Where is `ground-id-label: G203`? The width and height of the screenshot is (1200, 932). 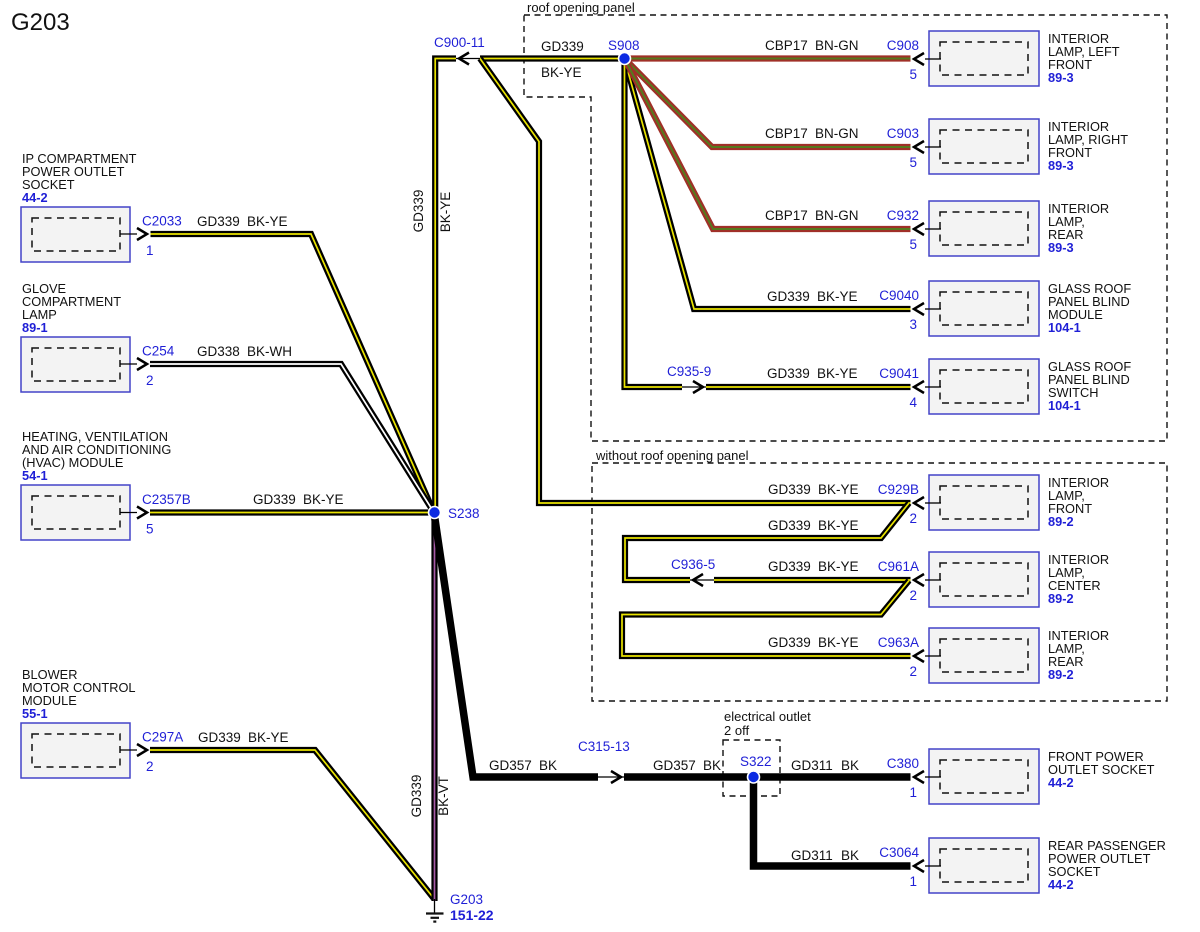 ground-id-label: G203 is located at coordinates (466, 899).